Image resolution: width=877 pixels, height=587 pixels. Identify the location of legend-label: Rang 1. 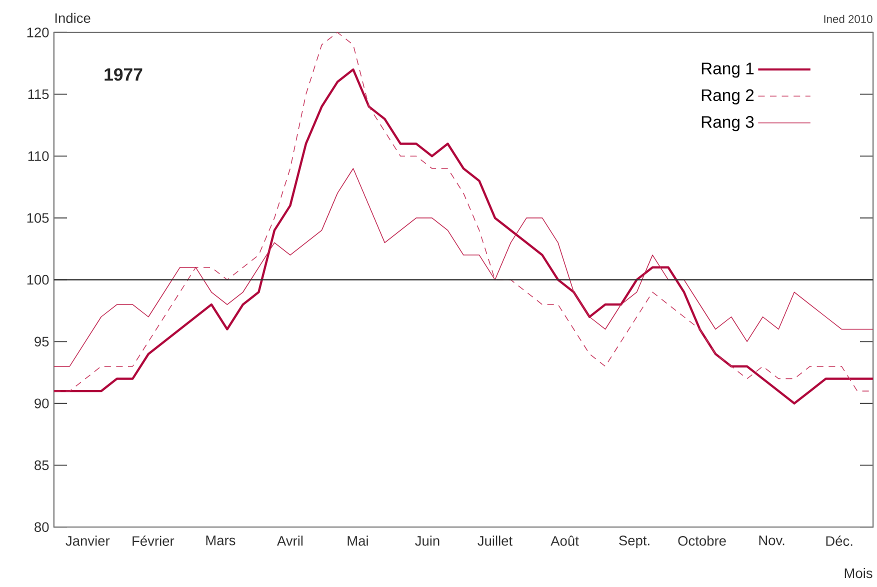
(728, 70).